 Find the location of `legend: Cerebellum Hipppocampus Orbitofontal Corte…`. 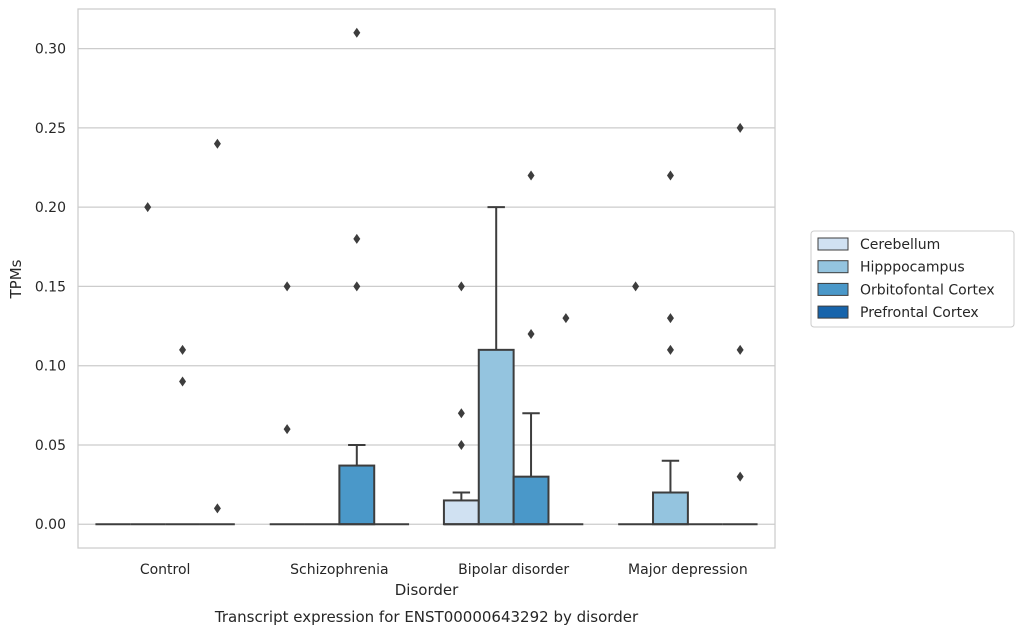

legend: Cerebellum Hipppocampus Orbitofontal Corte… is located at coordinates (912, 279).